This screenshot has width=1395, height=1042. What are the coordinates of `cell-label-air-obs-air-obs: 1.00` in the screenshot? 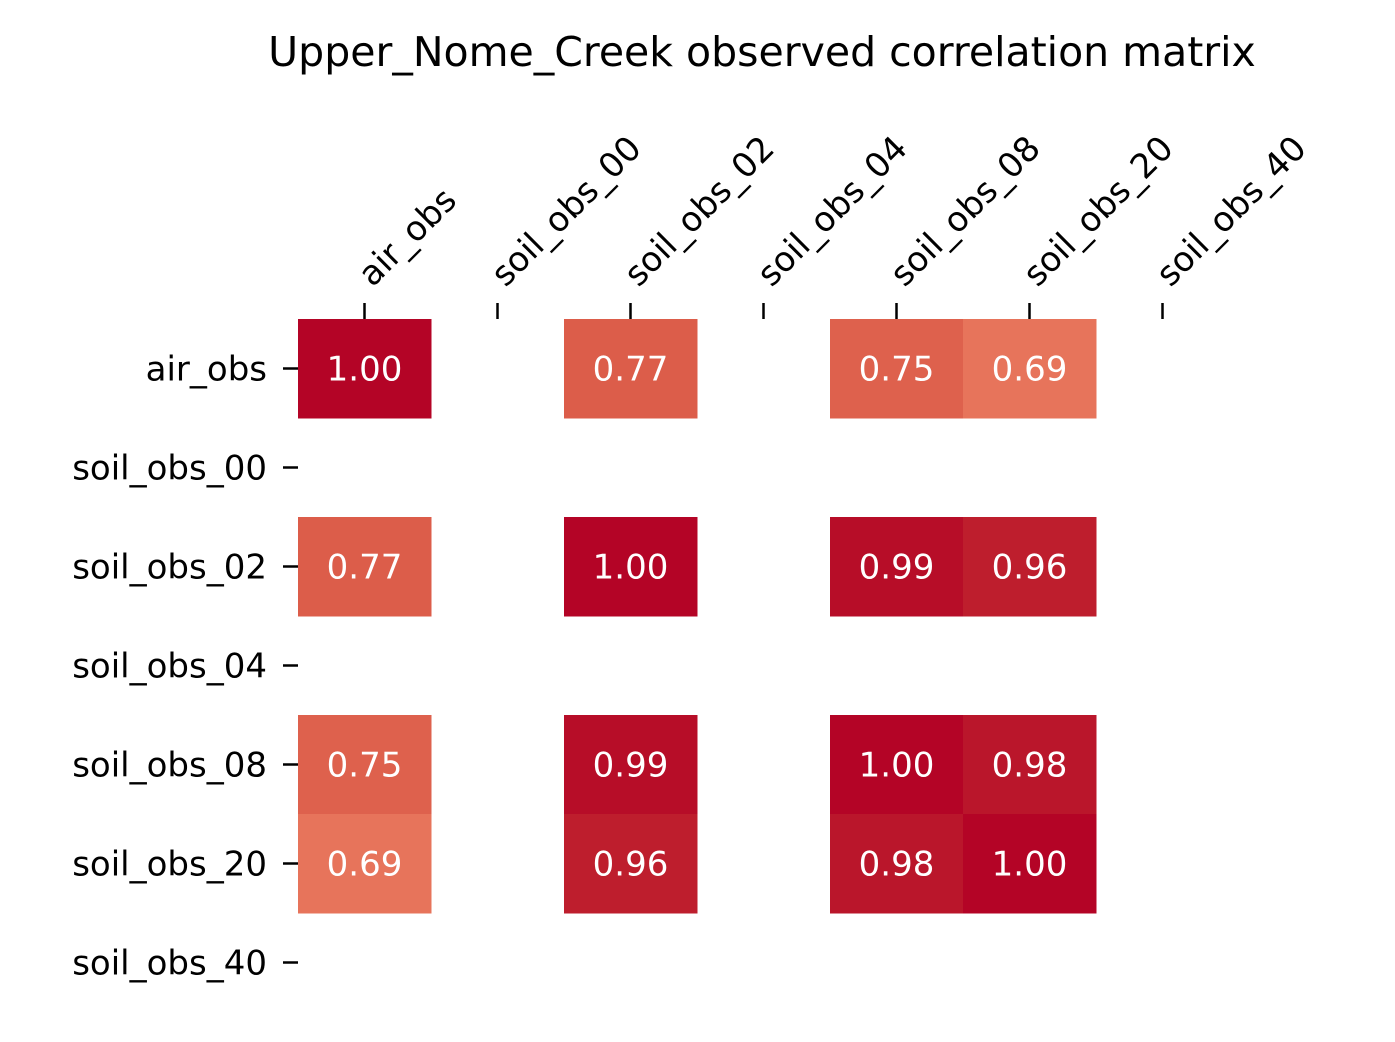 It's located at (365, 370).